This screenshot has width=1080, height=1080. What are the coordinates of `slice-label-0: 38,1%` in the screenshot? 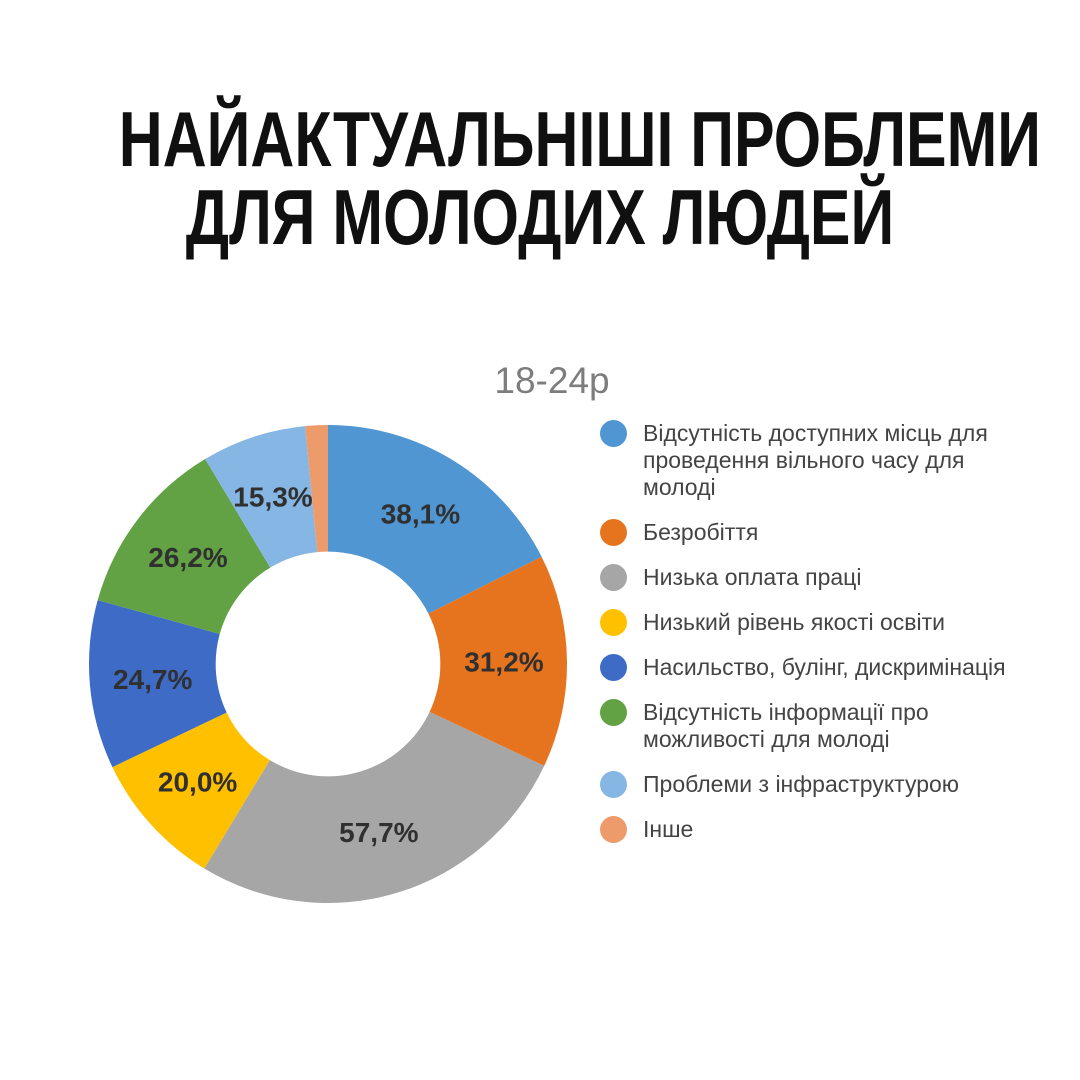 It's located at (420, 514).